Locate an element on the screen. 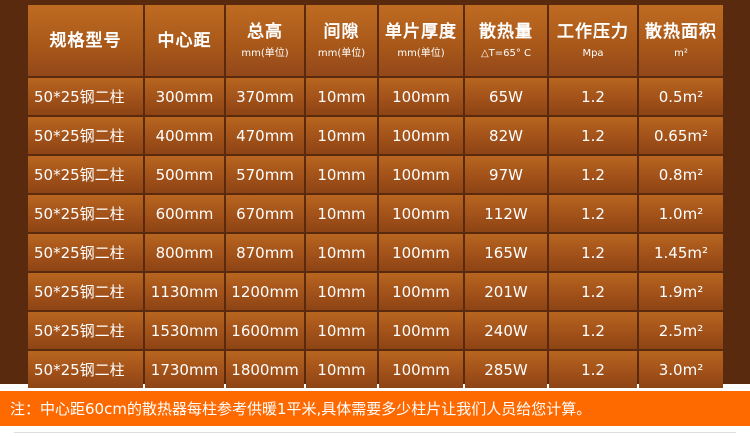  cell-center-distance: 500mm is located at coordinates (184, 174).